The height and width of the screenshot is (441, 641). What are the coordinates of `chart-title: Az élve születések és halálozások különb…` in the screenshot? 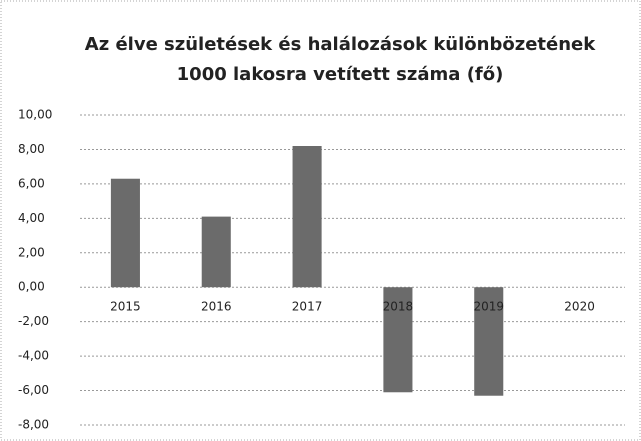 It's located at (340, 44).